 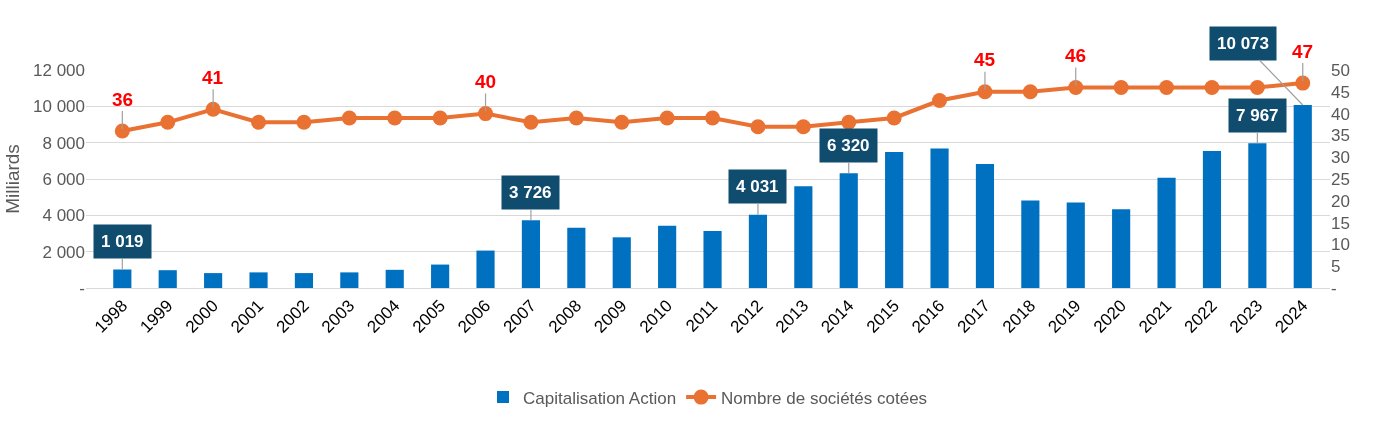 I want to click on y-tick-label: 4 000, so click(x=63, y=216).